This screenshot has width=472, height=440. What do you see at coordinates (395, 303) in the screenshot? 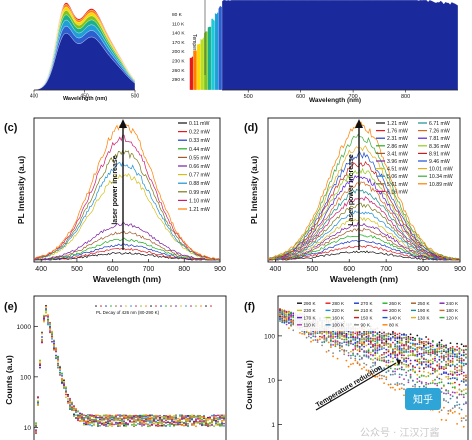
I see `panel-f-legend-entry: 260 K` at bounding box center [395, 303].